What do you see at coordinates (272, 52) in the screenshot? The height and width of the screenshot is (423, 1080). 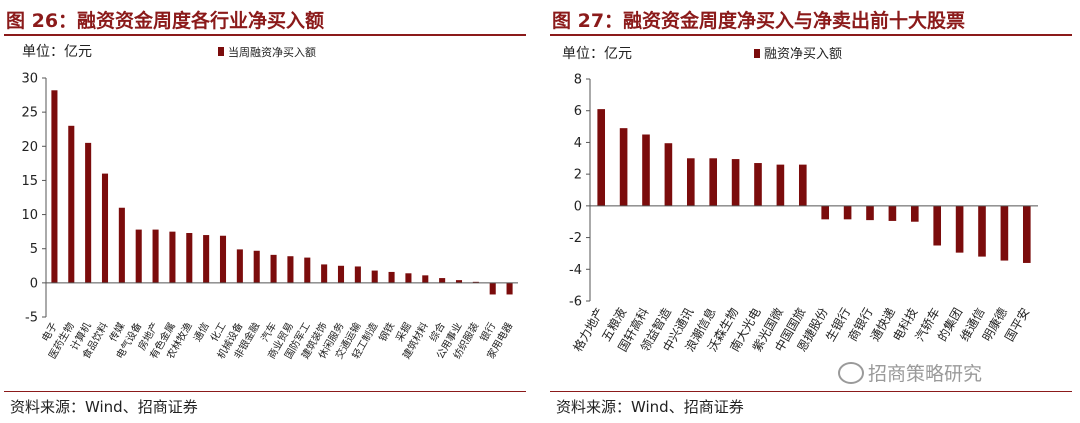 I see `legend-label: 当周融资净买入额` at bounding box center [272, 52].